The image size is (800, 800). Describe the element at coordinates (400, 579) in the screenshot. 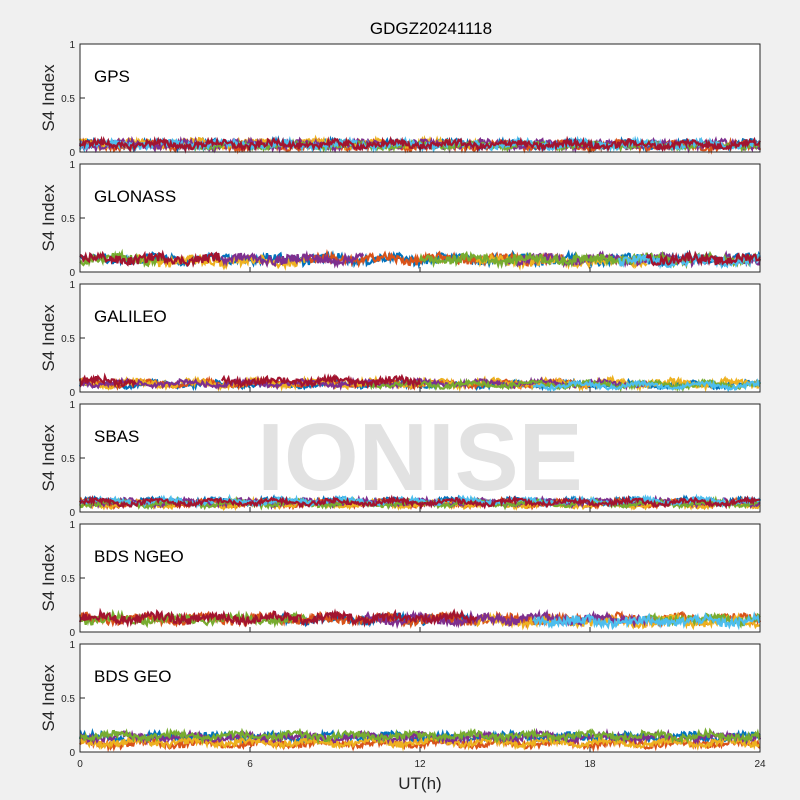

I see `panel-bds-ngeo: 0 0.5 1 S4 Index BDS NGEO` at that location.